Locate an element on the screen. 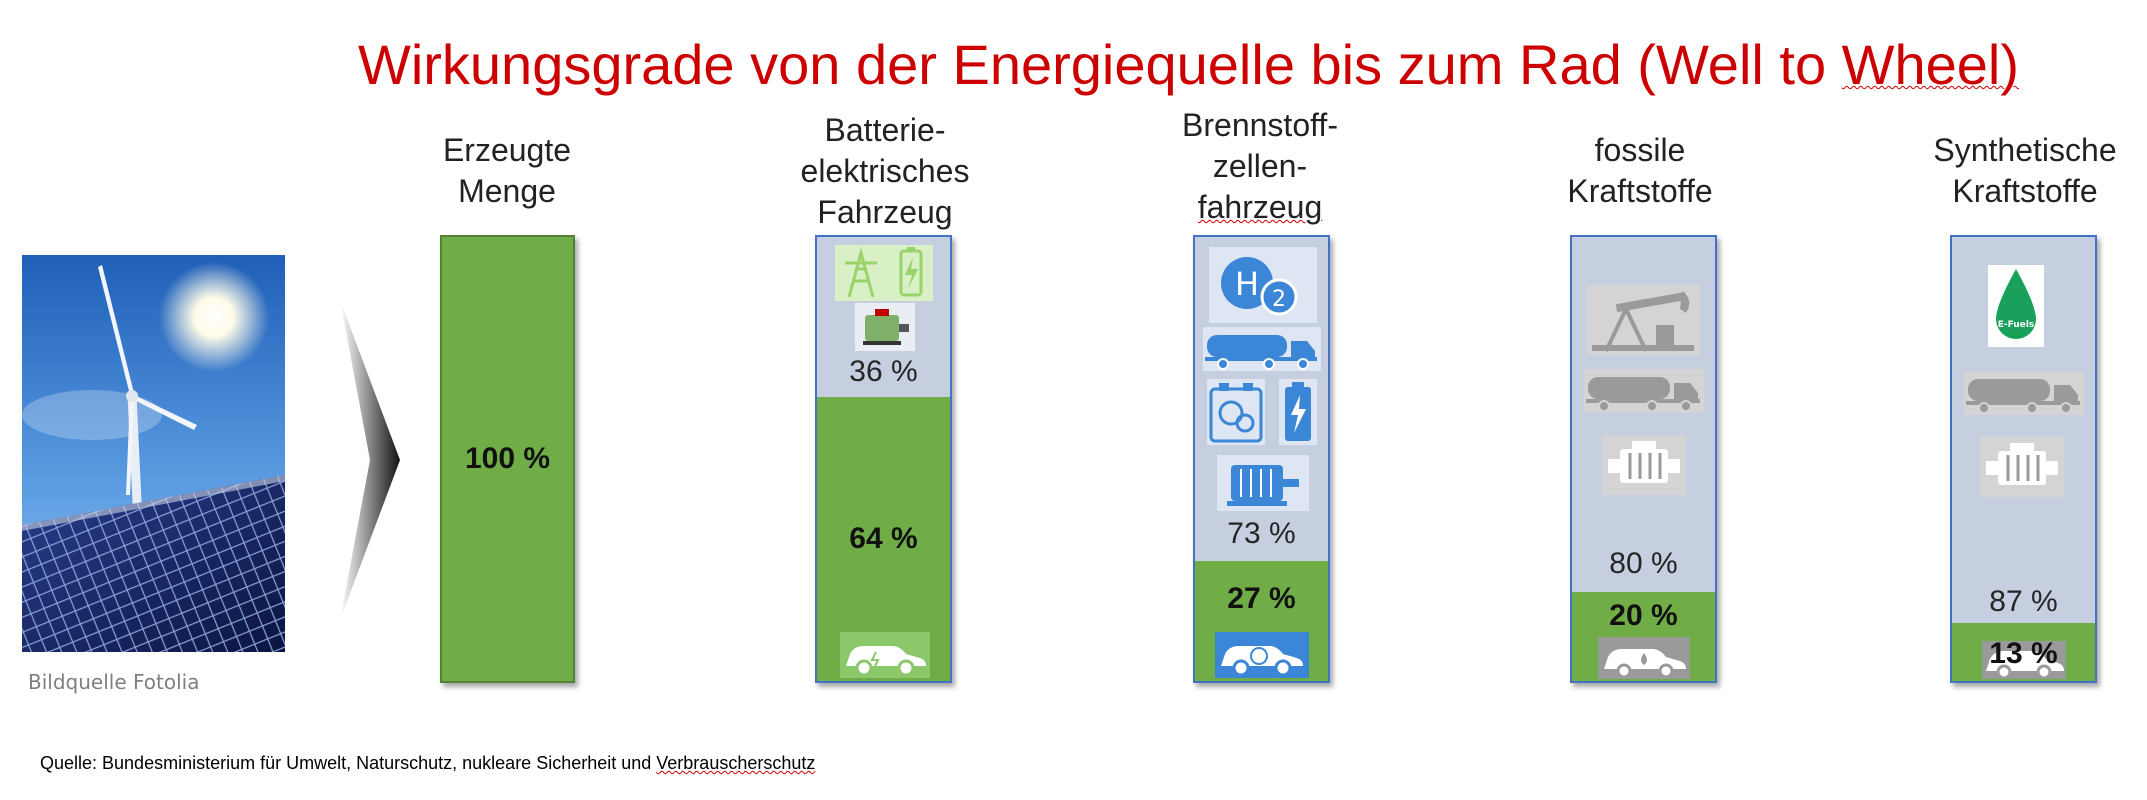  loss-value-label: 87 % is located at coordinates (2023, 601).